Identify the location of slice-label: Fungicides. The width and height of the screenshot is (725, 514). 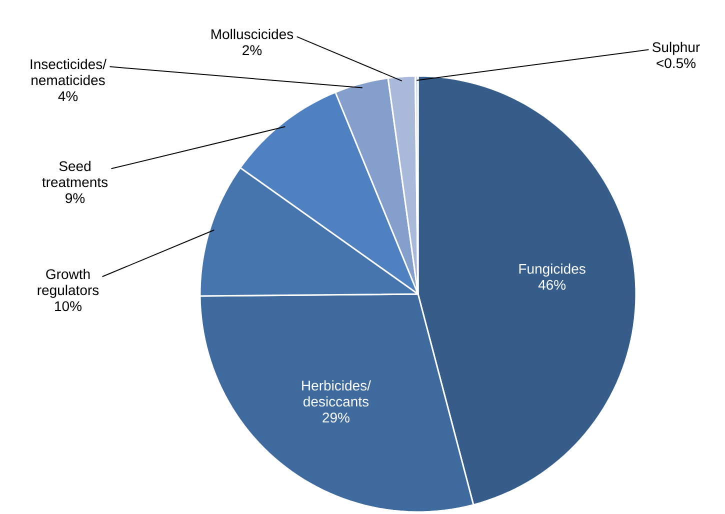
(552, 270).